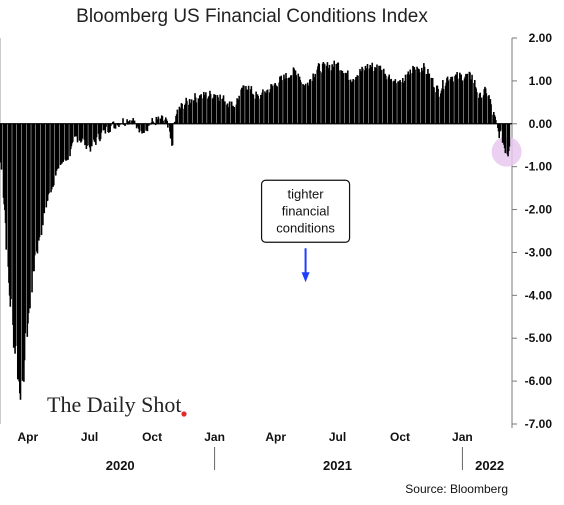  What do you see at coordinates (539, 338) in the screenshot?
I see `y-tick-label: -5.00` at bounding box center [539, 338].